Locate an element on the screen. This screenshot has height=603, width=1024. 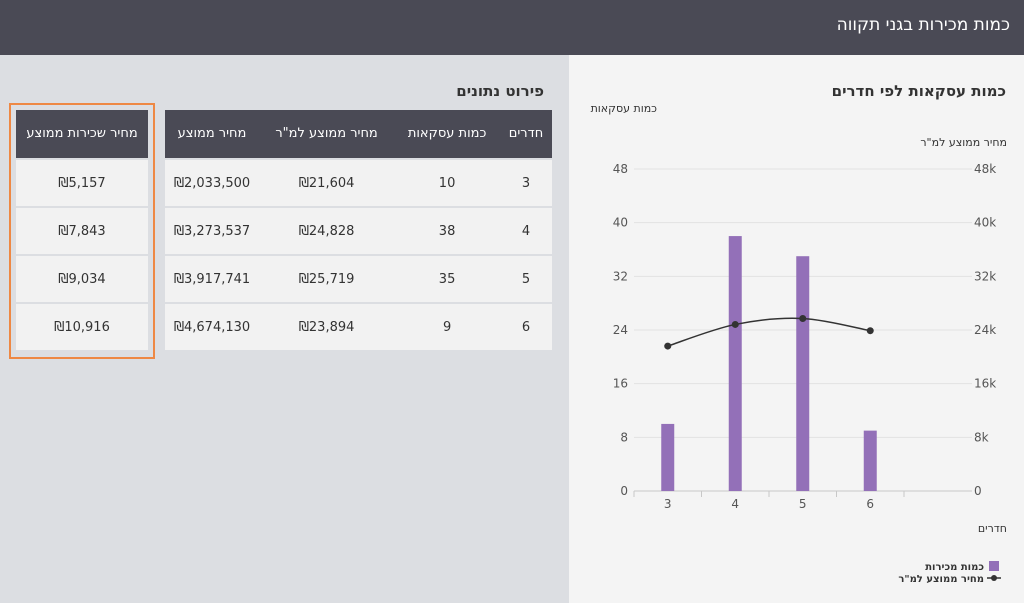
x-axis-label: חדרים is located at coordinates (992, 528).